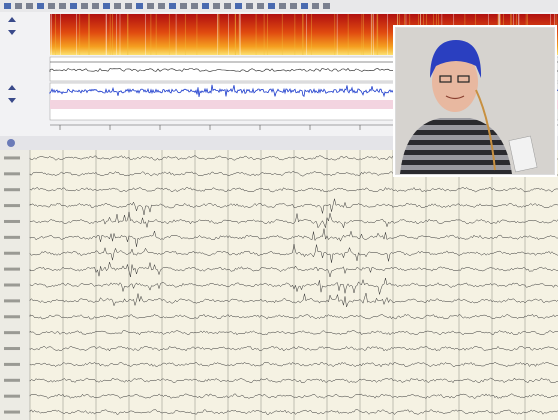 This screenshot has height=420, width=558. What do you see at coordinates (475, 101) in the screenshot?
I see `video-inset` at bounding box center [475, 101].